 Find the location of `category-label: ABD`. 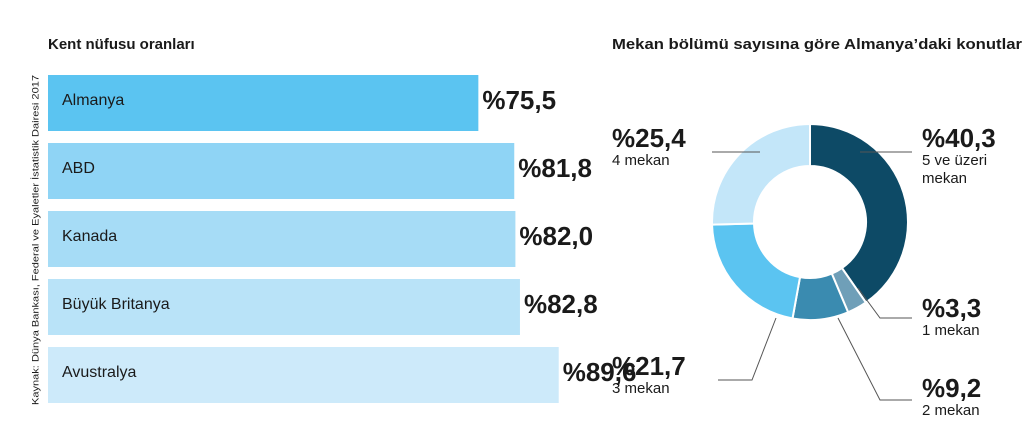

category-label: ABD is located at coordinates (78, 168).